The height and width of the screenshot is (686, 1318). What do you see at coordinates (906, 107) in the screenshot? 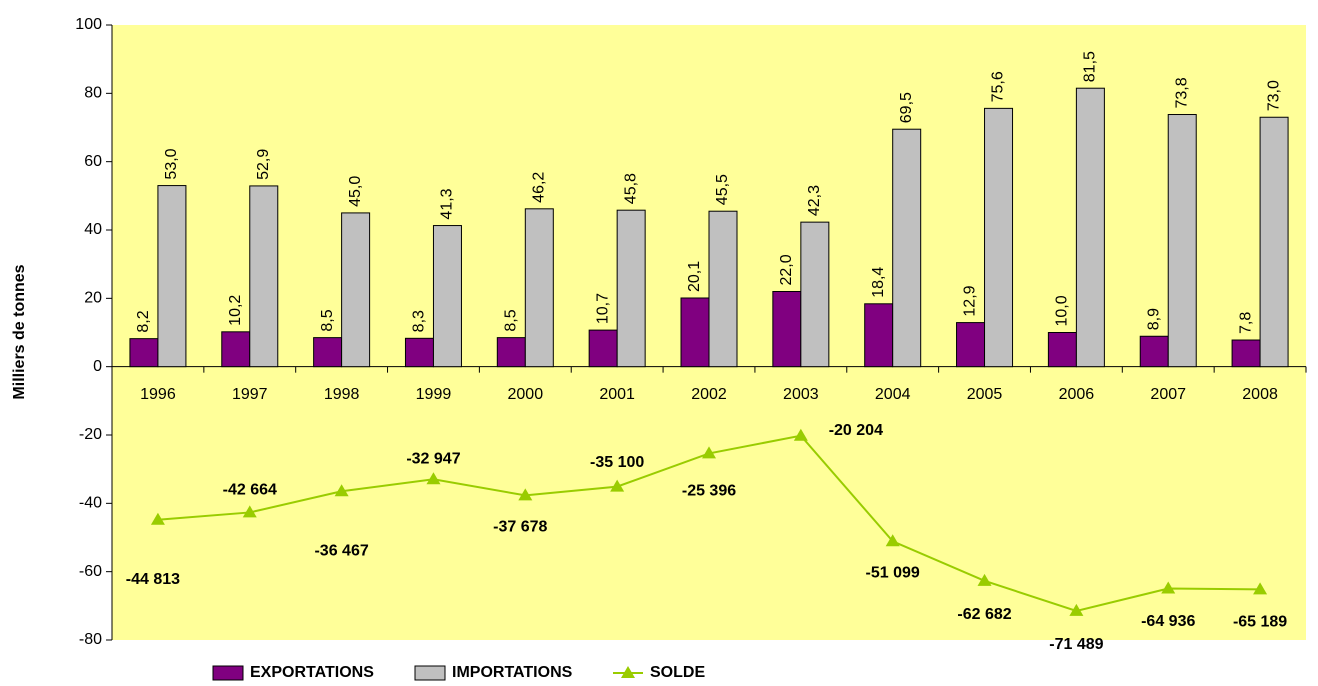
I see `bar-label: 69,5` at bounding box center [906, 107].